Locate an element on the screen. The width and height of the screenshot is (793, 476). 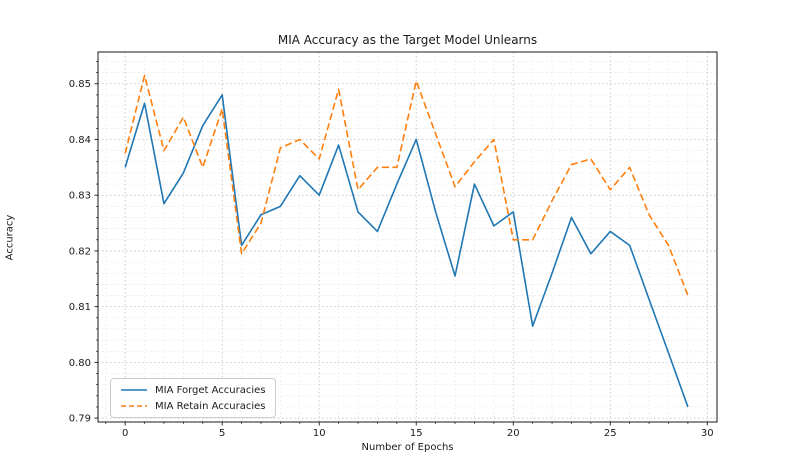
x-tick-label: 0 is located at coordinates (125, 433).